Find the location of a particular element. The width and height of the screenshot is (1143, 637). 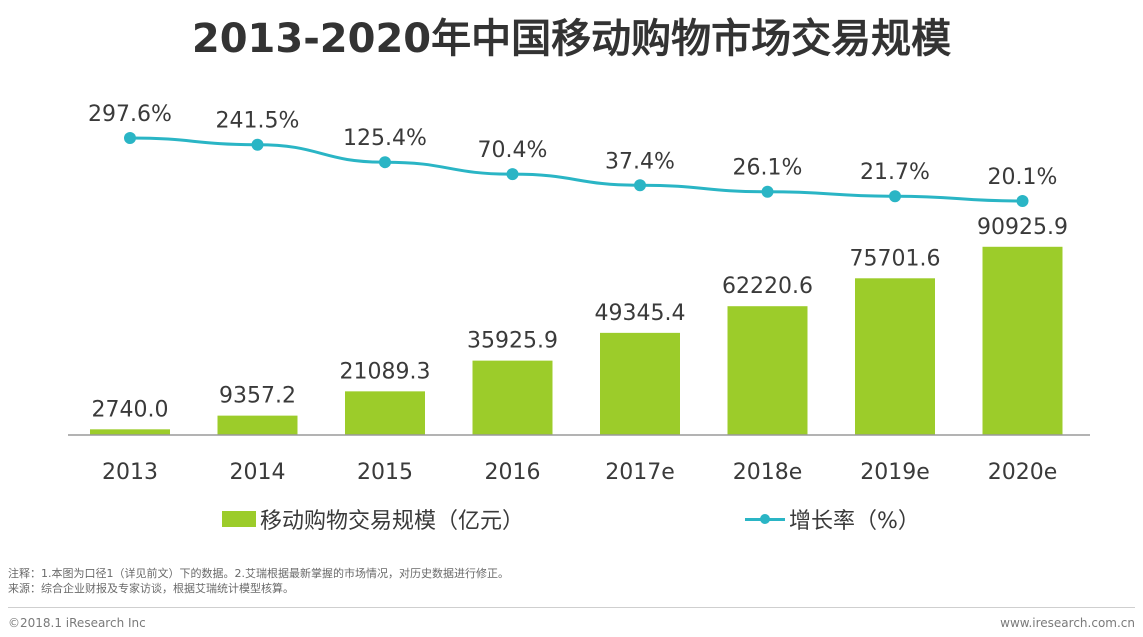

growth-point-2020e is located at coordinates (1022, 201).